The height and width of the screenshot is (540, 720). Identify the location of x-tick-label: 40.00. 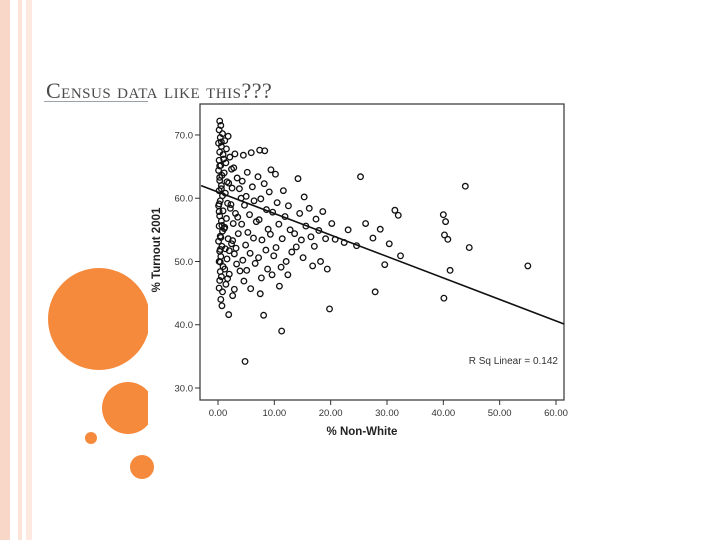
(443, 413).